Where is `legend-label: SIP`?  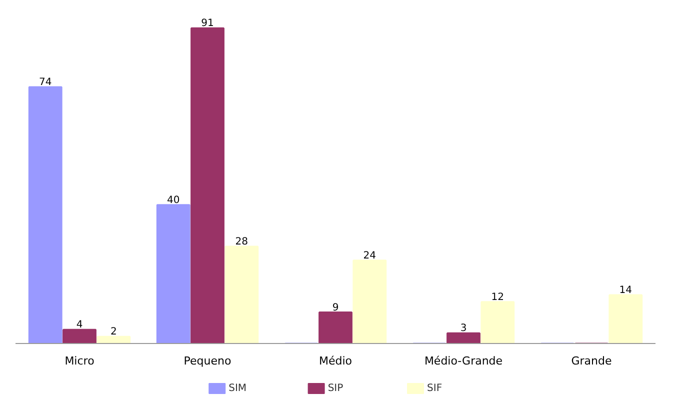 legend-label: SIP is located at coordinates (336, 388).